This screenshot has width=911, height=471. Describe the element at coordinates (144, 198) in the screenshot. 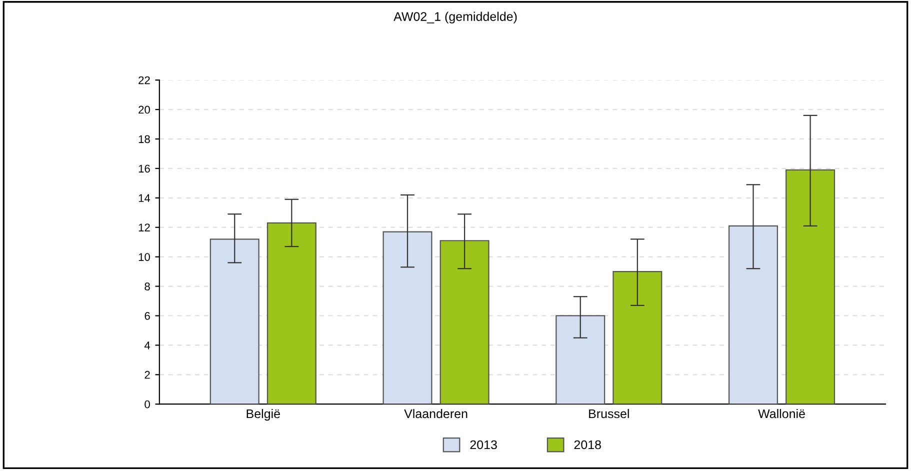

I see `y-tick-label: 14` at that location.